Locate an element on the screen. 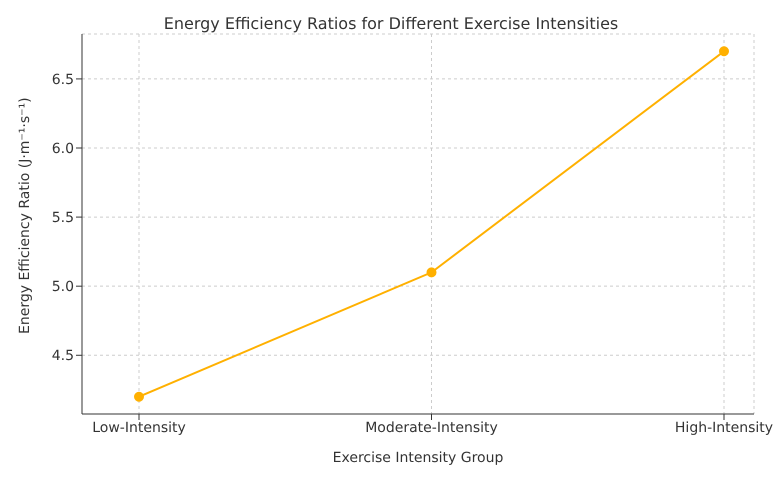 This screenshot has width=782, height=482. x-axis-title: Exercise Intensity Group is located at coordinates (418, 458).